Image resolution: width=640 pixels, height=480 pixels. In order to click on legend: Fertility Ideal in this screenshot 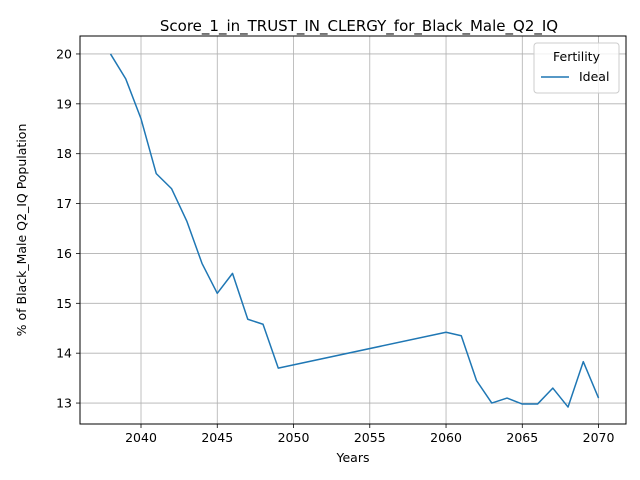, I will do `click(576, 68)`.